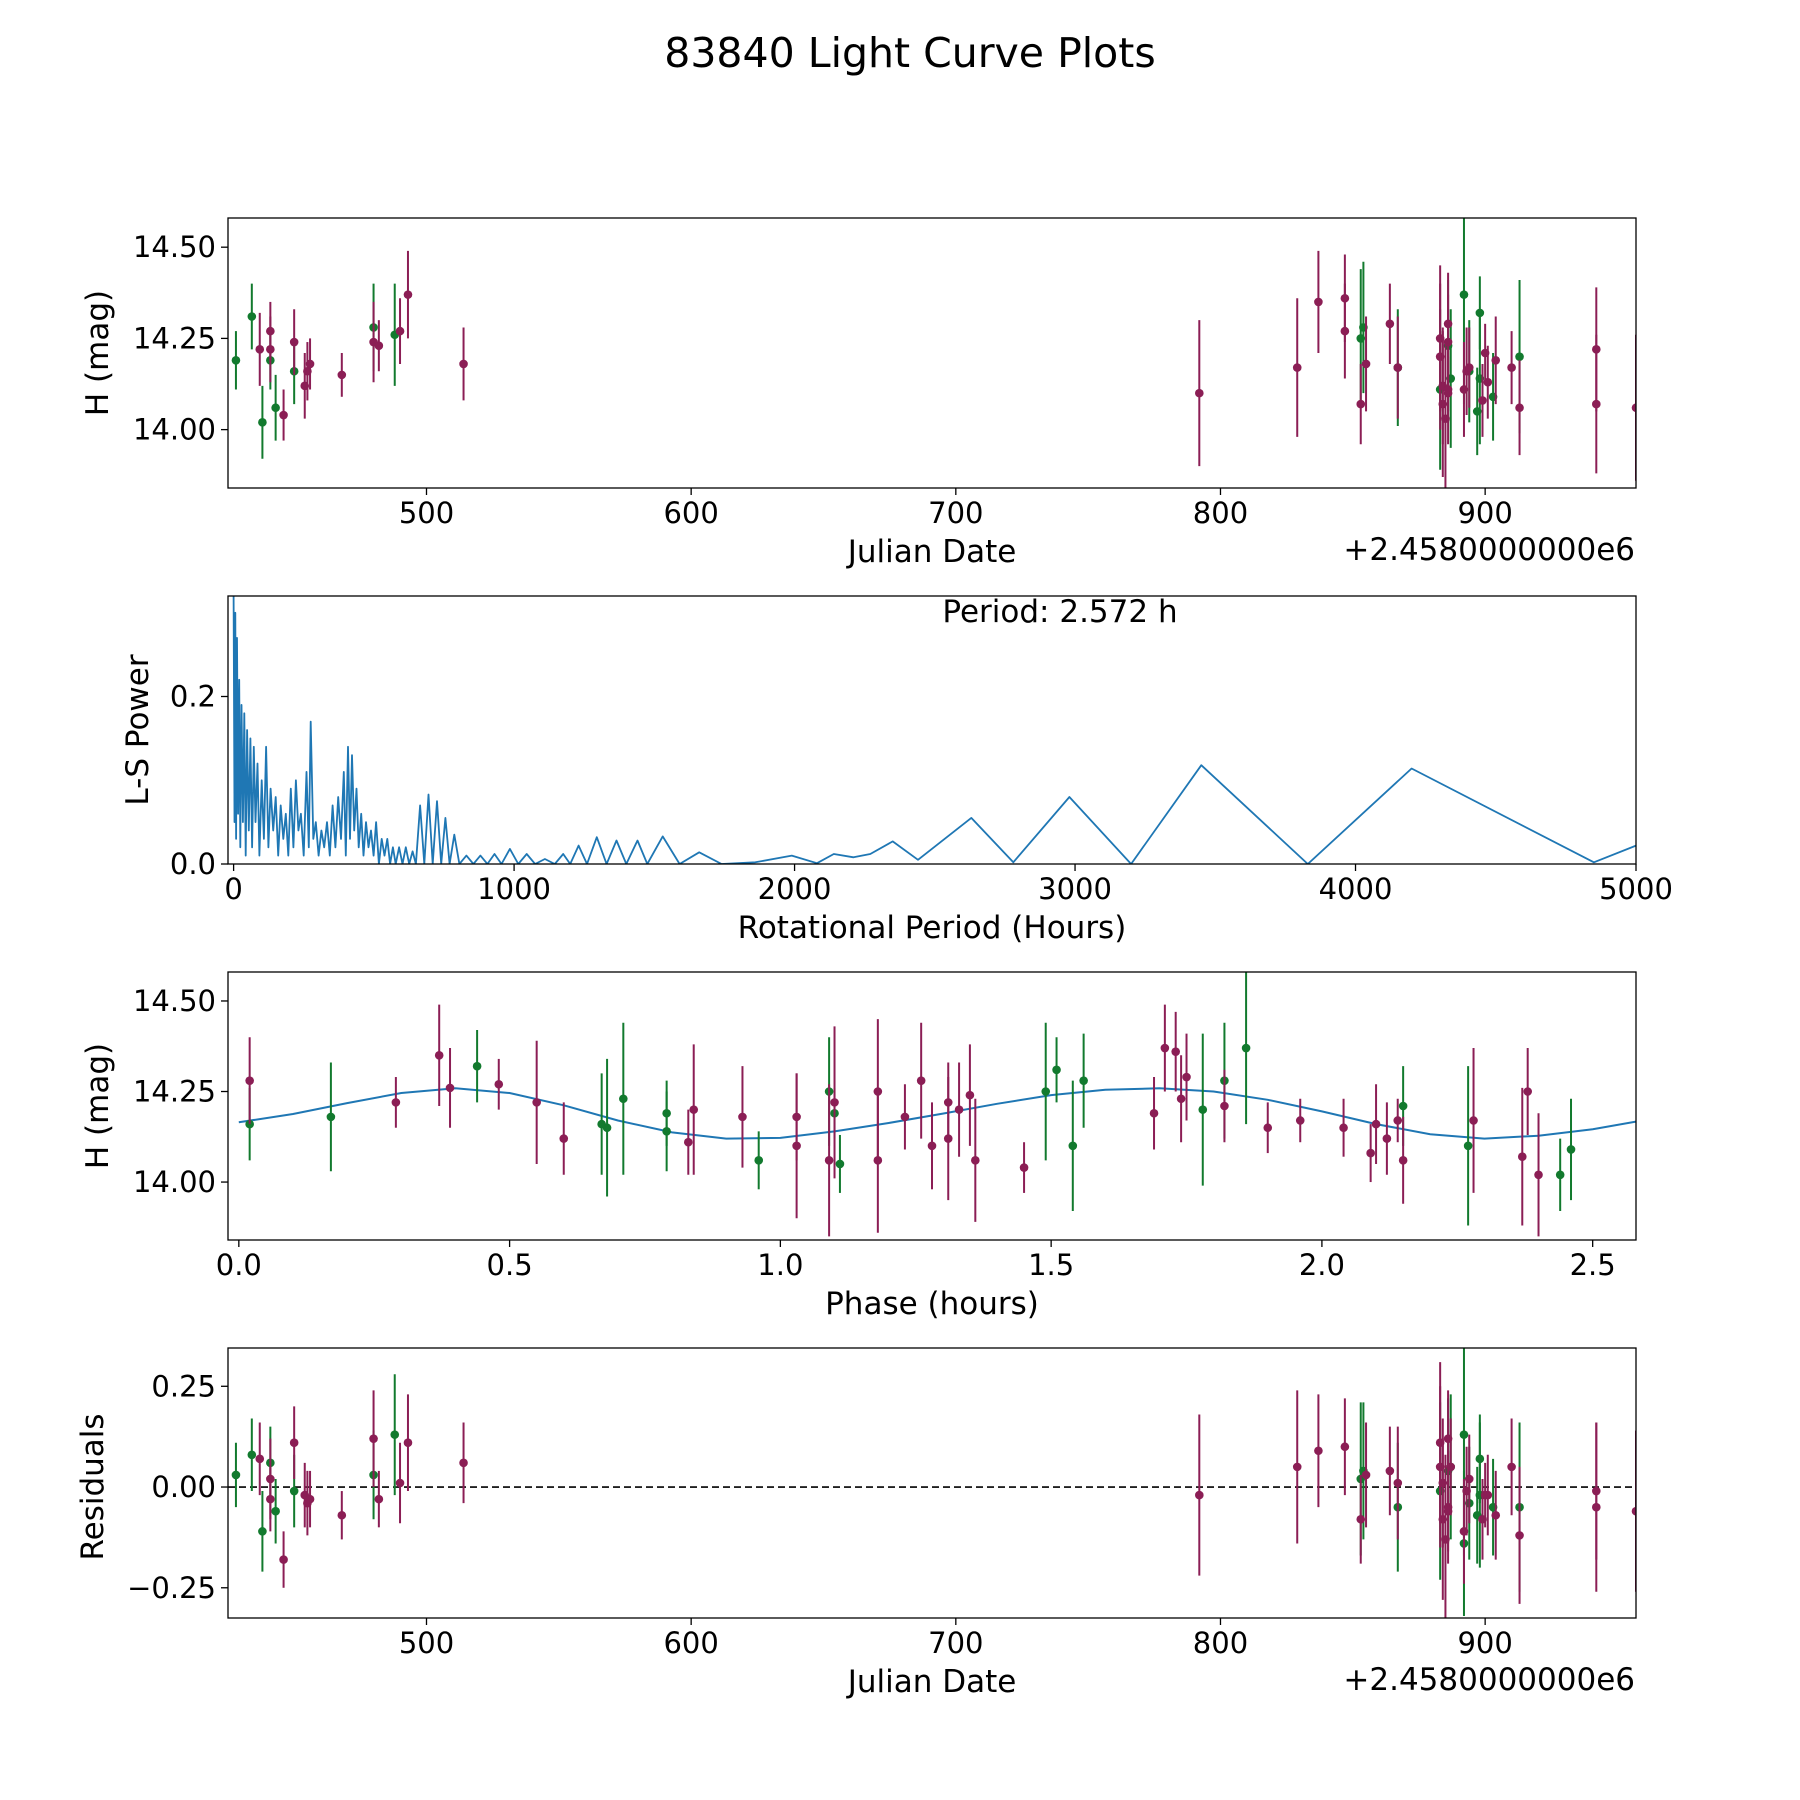 The image size is (1800, 1800). Describe the element at coordinates (174, 1092) in the screenshot. I see `phase-ytick-label: 14.25` at that location.